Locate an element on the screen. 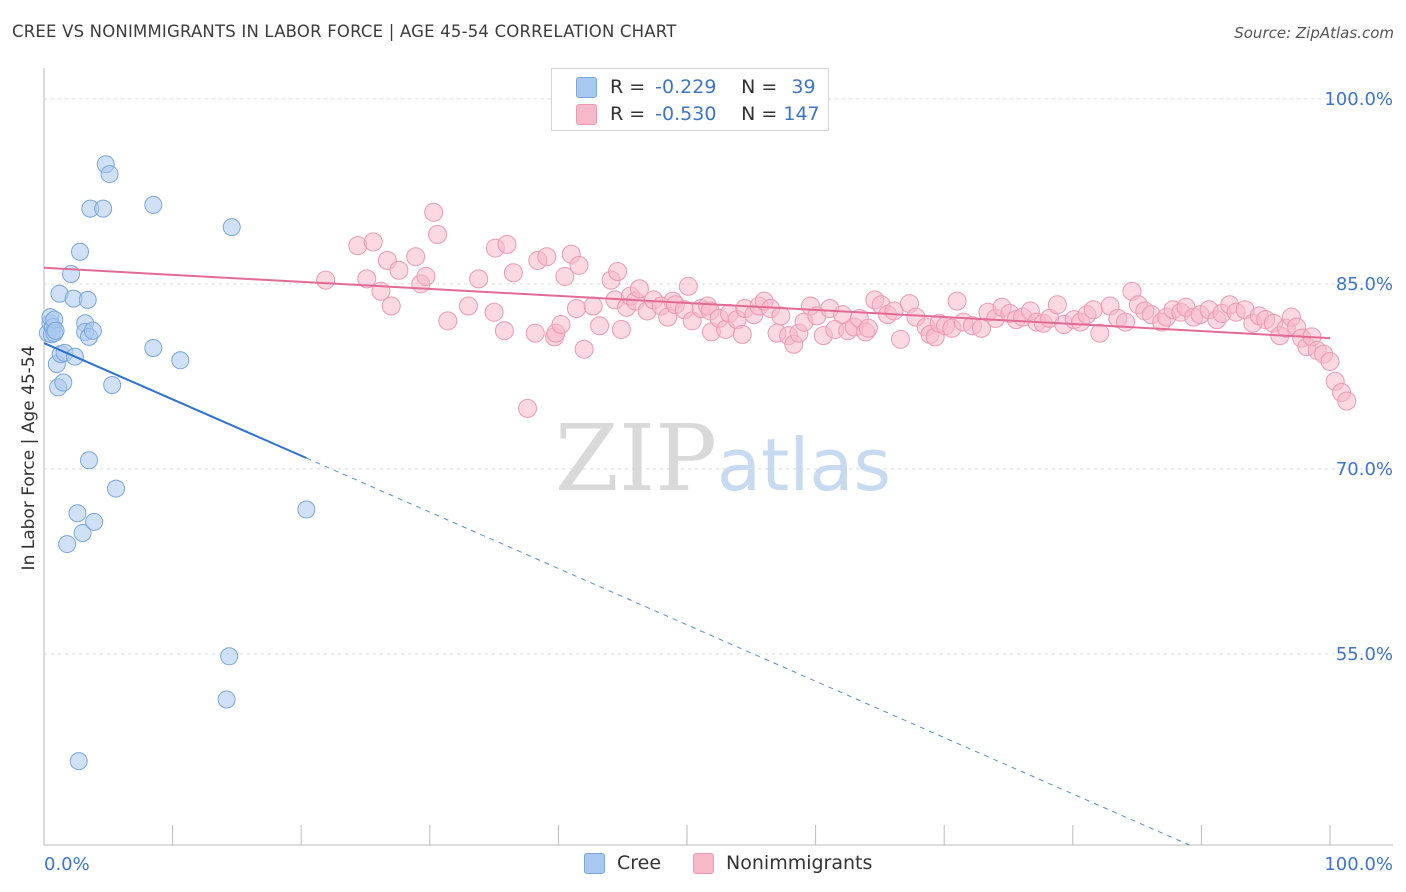 The image size is (1406, 892). legend: Cree Nonimmigrants is located at coordinates (744, 863).